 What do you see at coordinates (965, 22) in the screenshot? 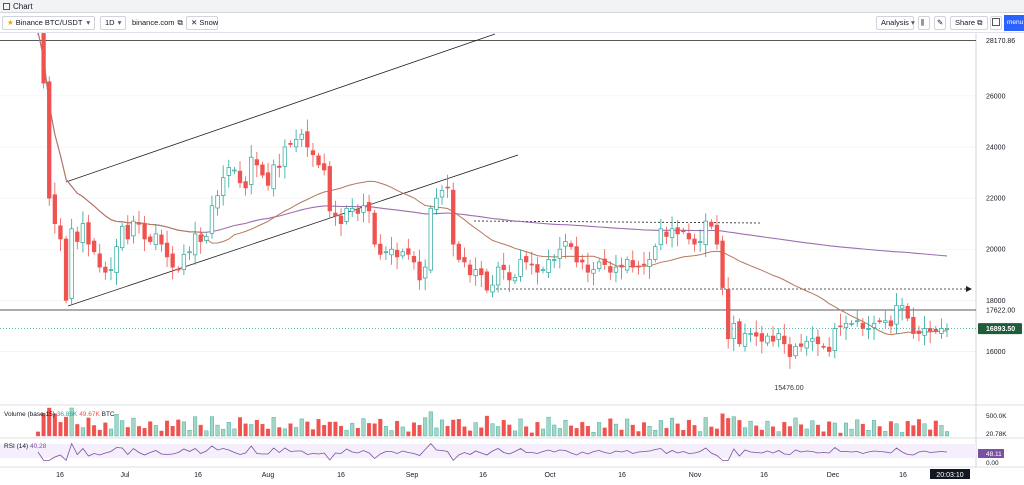
I see `share-label: Share` at bounding box center [965, 22].